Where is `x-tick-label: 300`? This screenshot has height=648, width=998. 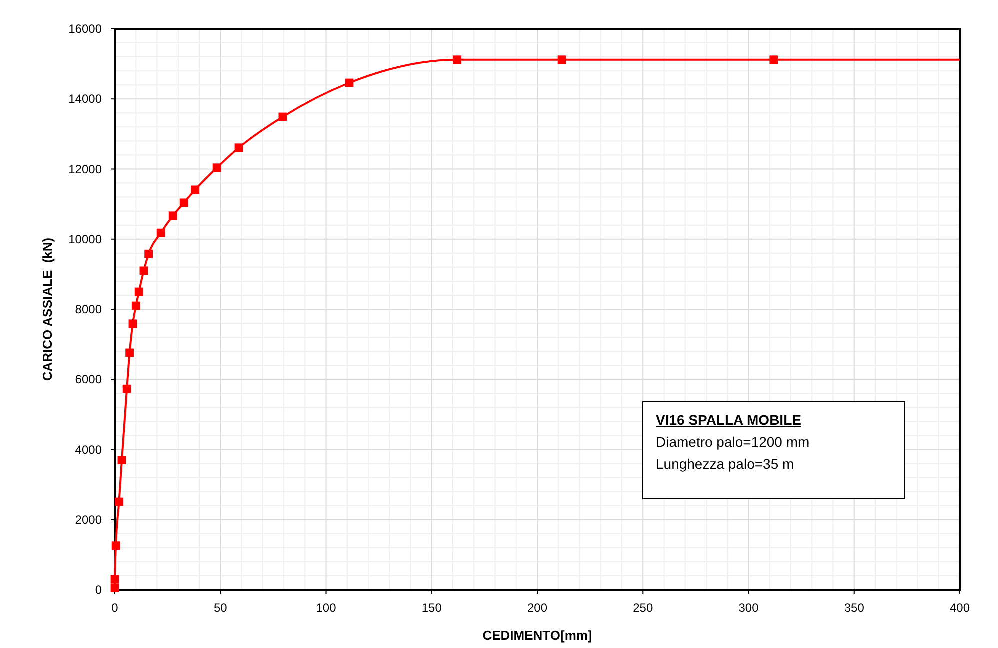
x-tick-label: 300 is located at coordinates (749, 608).